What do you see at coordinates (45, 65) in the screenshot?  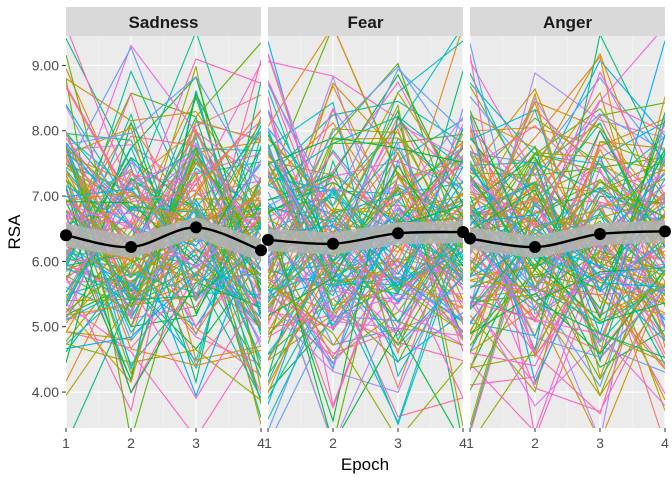 I see `y-tick-label: 9.00` at bounding box center [45, 65].